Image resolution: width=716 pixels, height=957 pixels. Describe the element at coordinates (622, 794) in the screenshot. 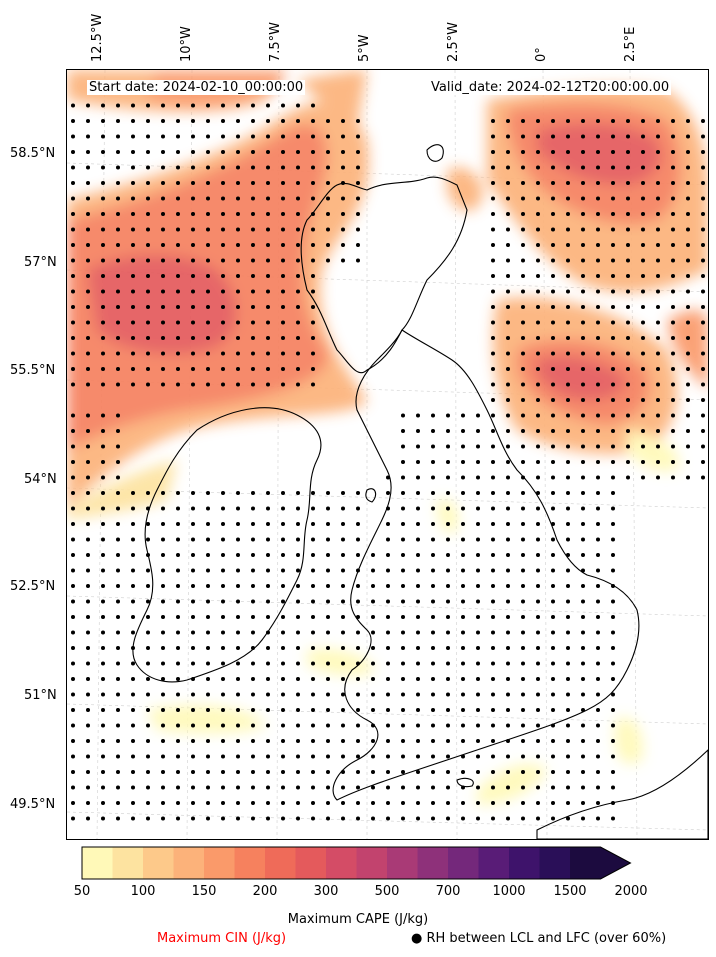

I see `coast-france` at that location.